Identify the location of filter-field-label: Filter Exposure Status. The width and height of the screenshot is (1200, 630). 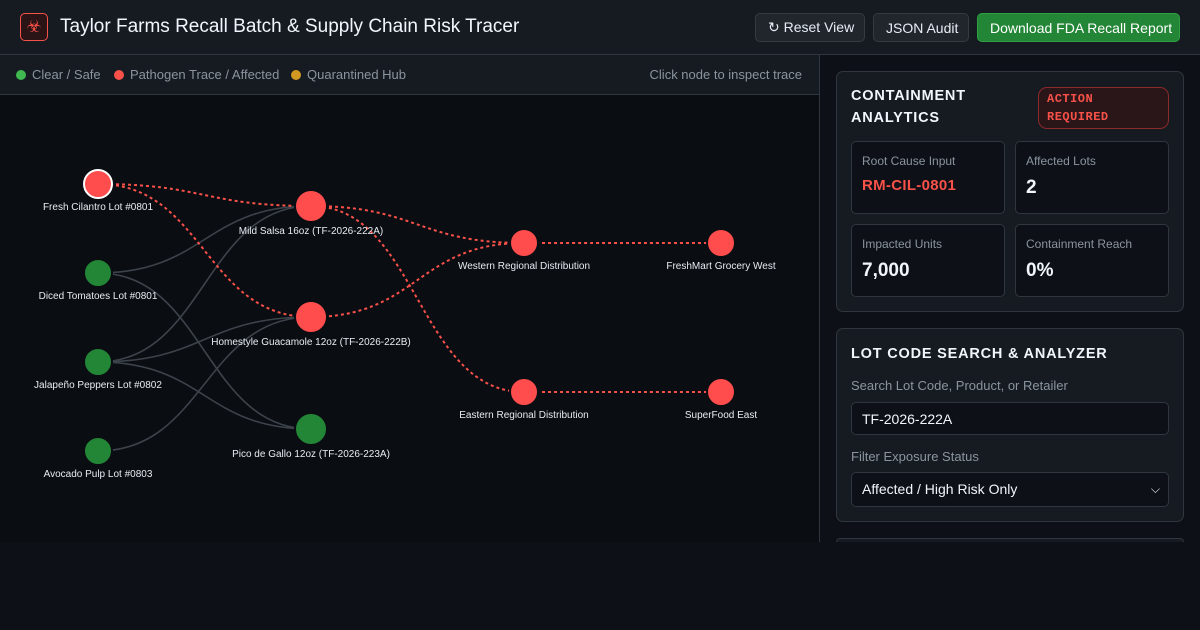
(915, 456).